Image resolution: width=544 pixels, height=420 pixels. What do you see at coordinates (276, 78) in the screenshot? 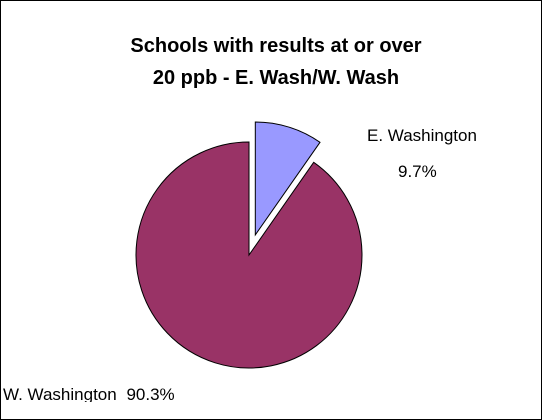
I see `chart-title-line-2: 20 ppb - E. Wash/W. Wash` at bounding box center [276, 78].